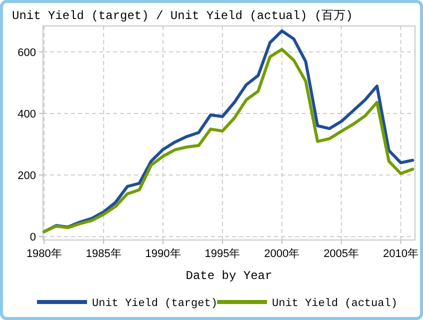  I want to click on x-axis-title: Date by Year, so click(229, 276).